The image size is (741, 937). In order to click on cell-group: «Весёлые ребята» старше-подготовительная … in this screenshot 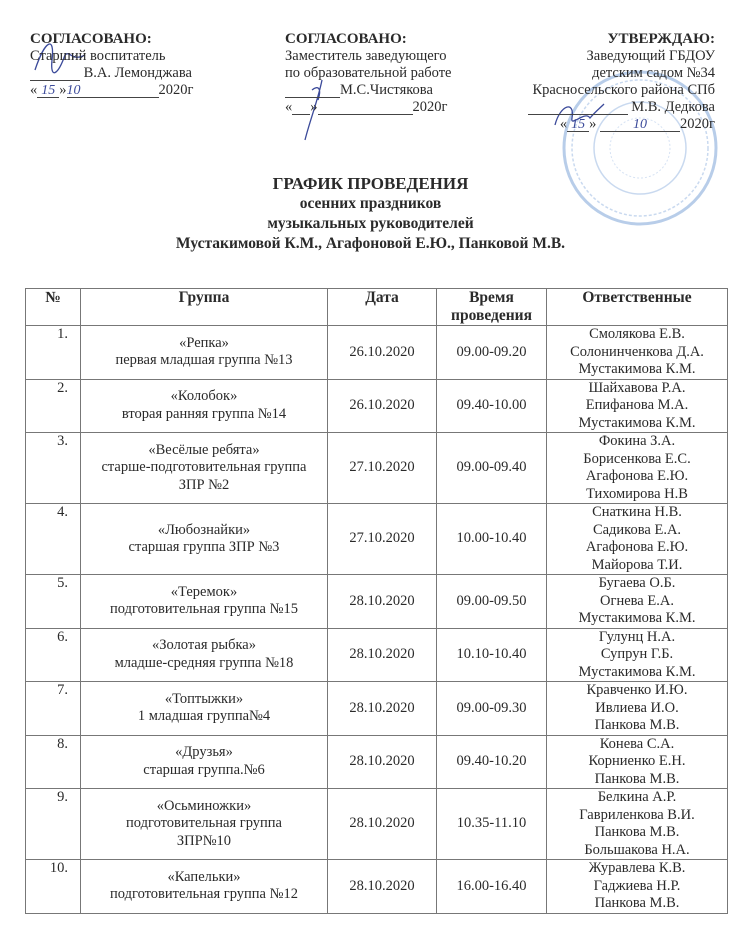, I will do `click(204, 468)`.